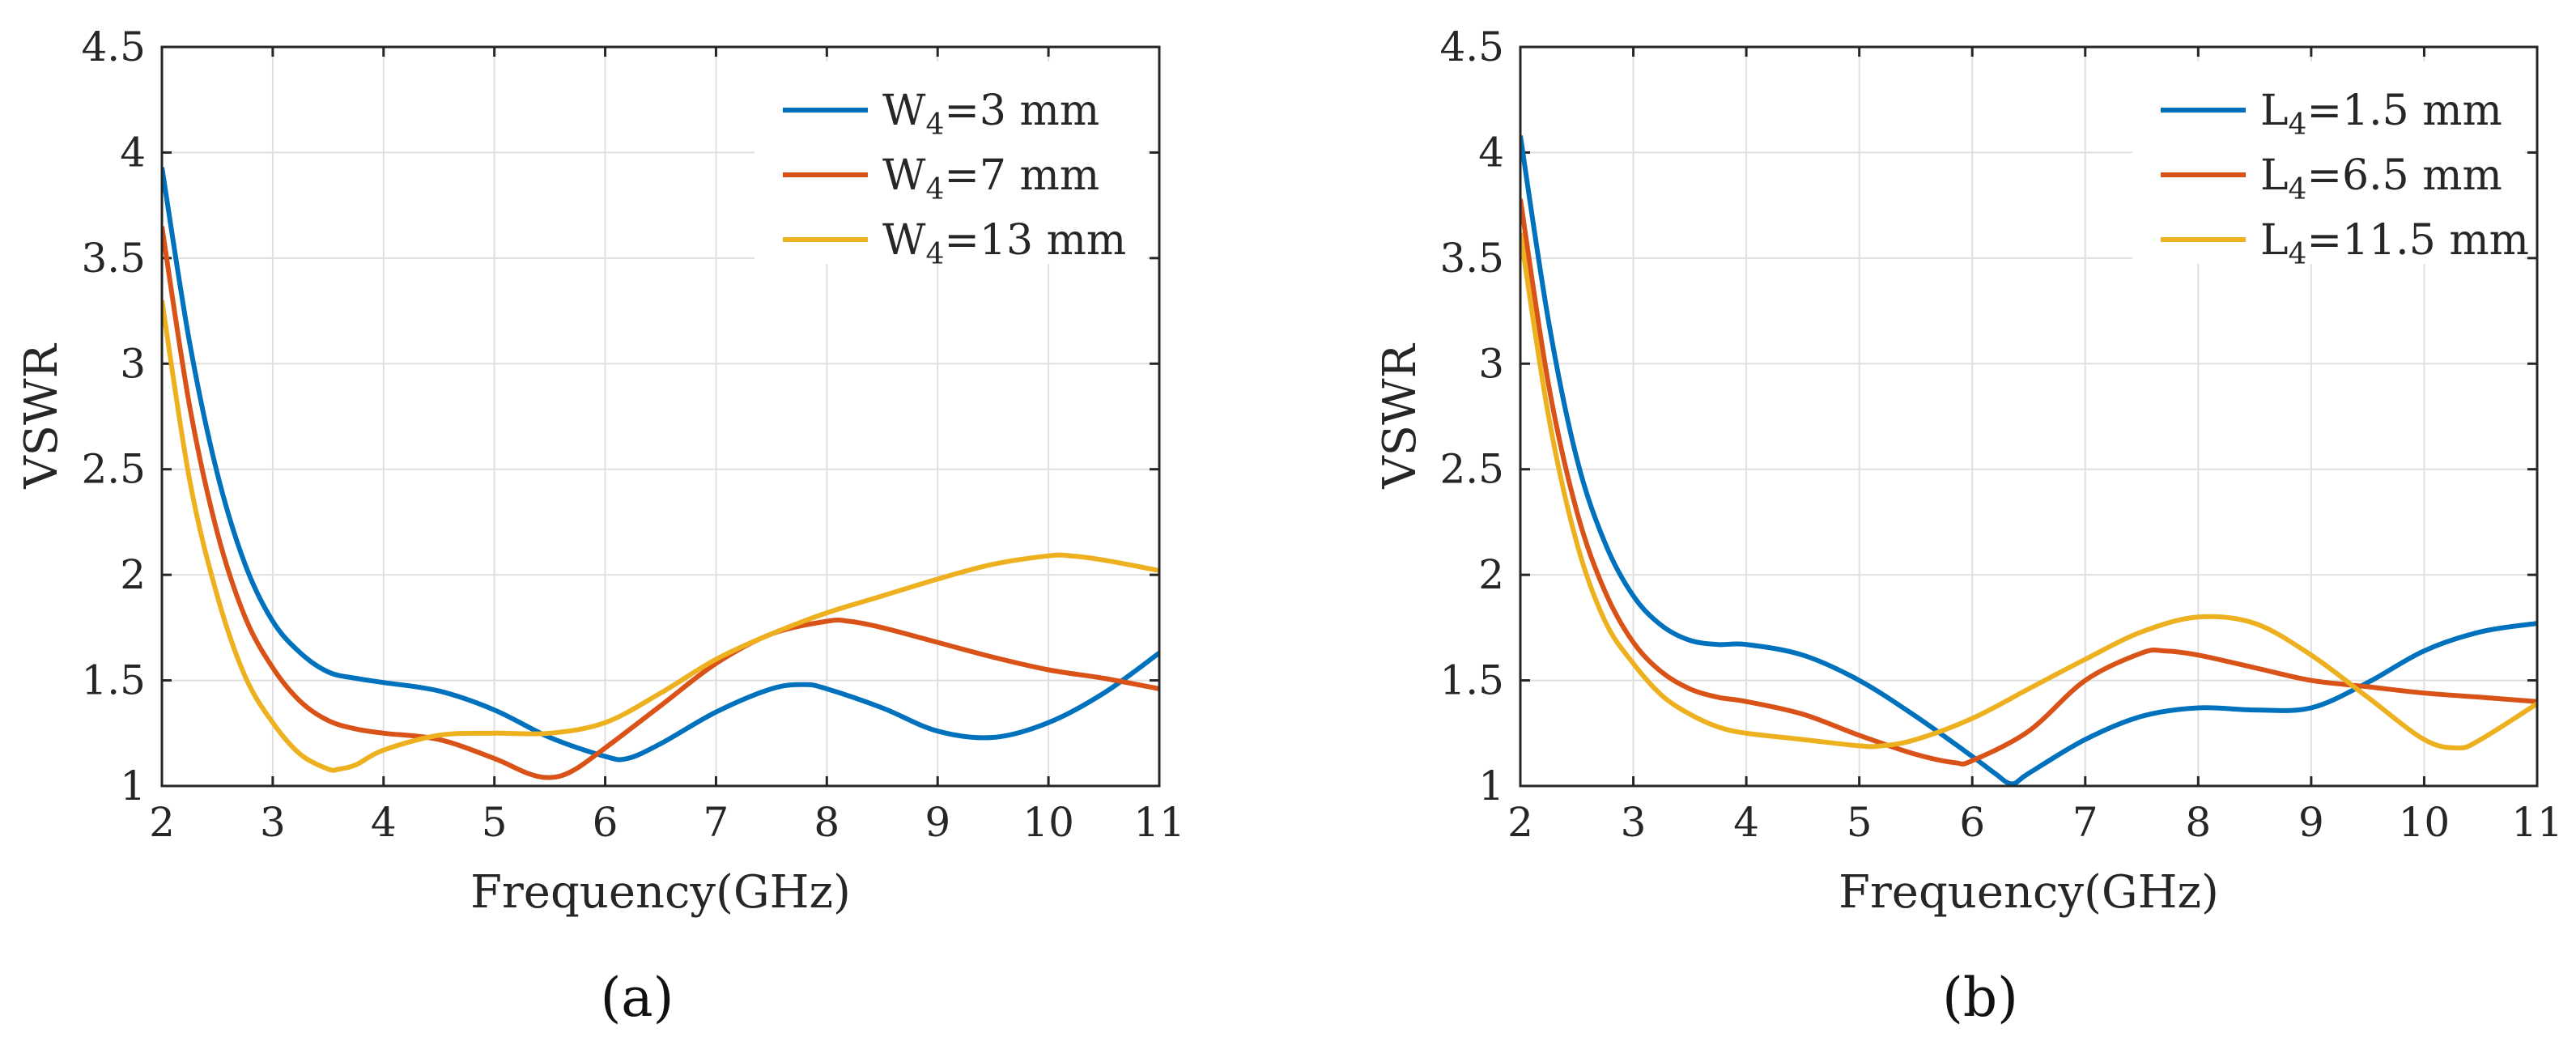 Image resolution: width=2576 pixels, height=1045 pixels. I want to click on legend-label-suffix: =7 mm, so click(1022, 175).